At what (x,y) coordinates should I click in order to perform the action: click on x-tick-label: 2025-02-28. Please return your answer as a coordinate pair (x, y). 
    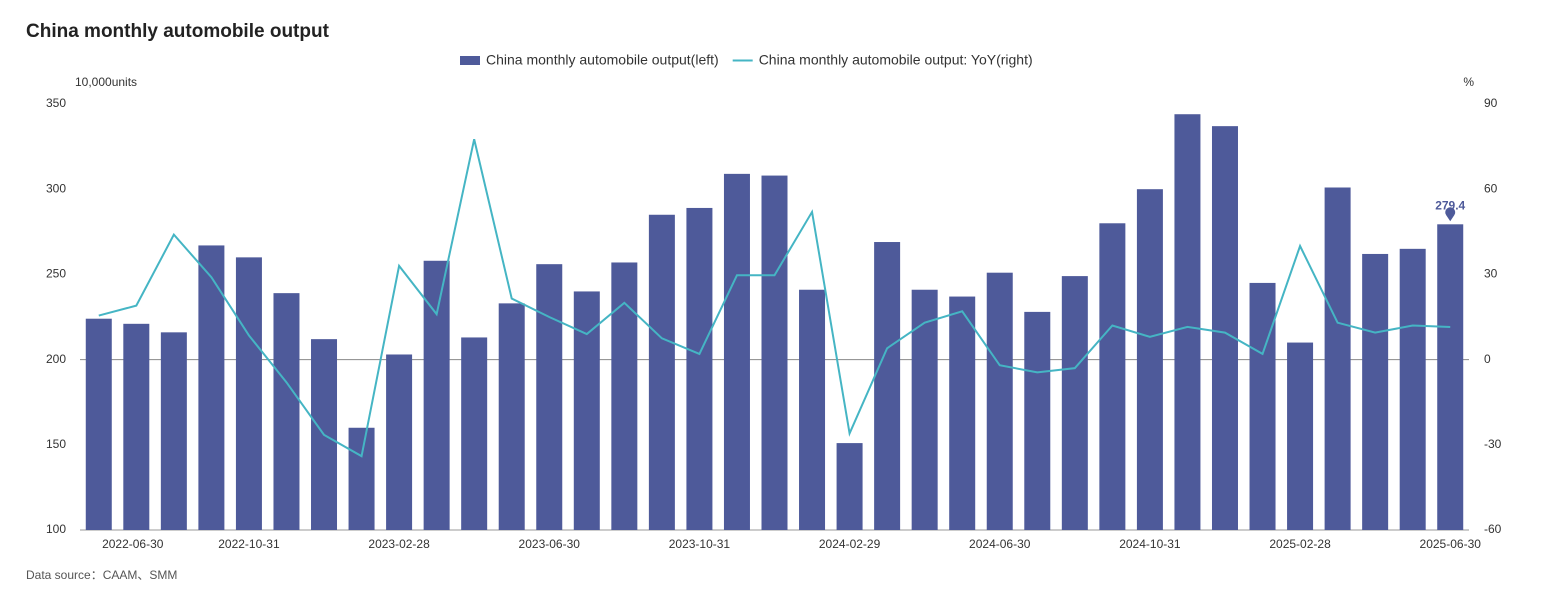
    Looking at the image, I should click on (1300, 544).